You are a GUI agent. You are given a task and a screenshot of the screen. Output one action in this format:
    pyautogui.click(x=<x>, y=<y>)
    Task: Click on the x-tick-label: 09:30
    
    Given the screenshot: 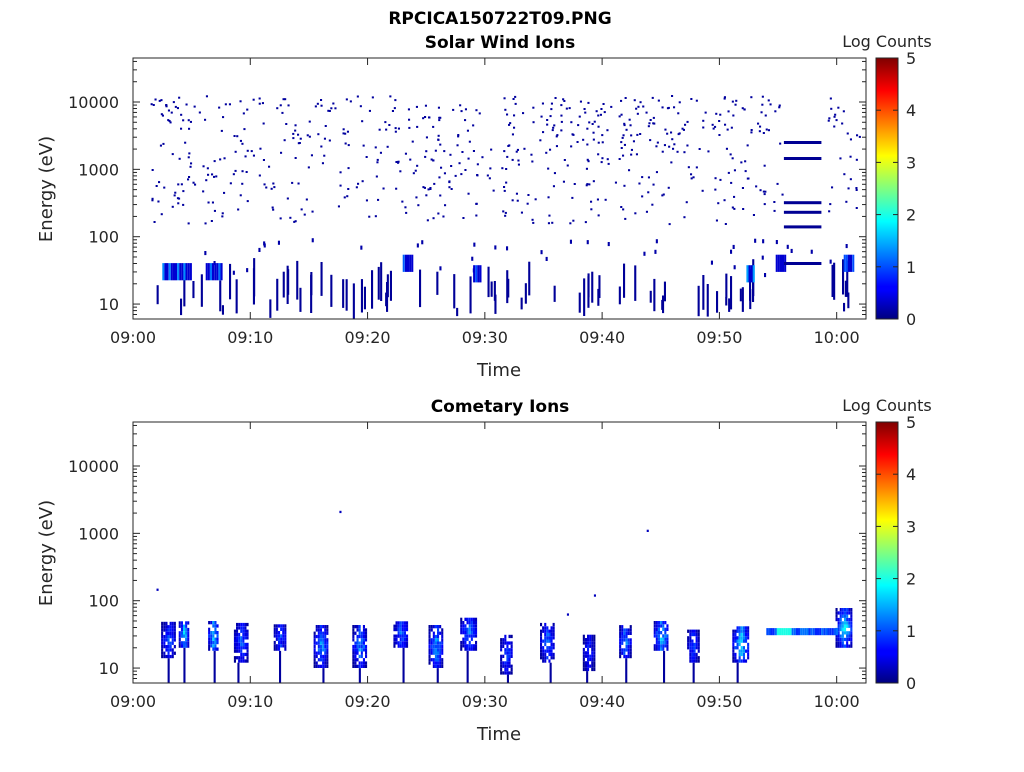 What is the action you would take?
    pyautogui.click(x=485, y=337)
    